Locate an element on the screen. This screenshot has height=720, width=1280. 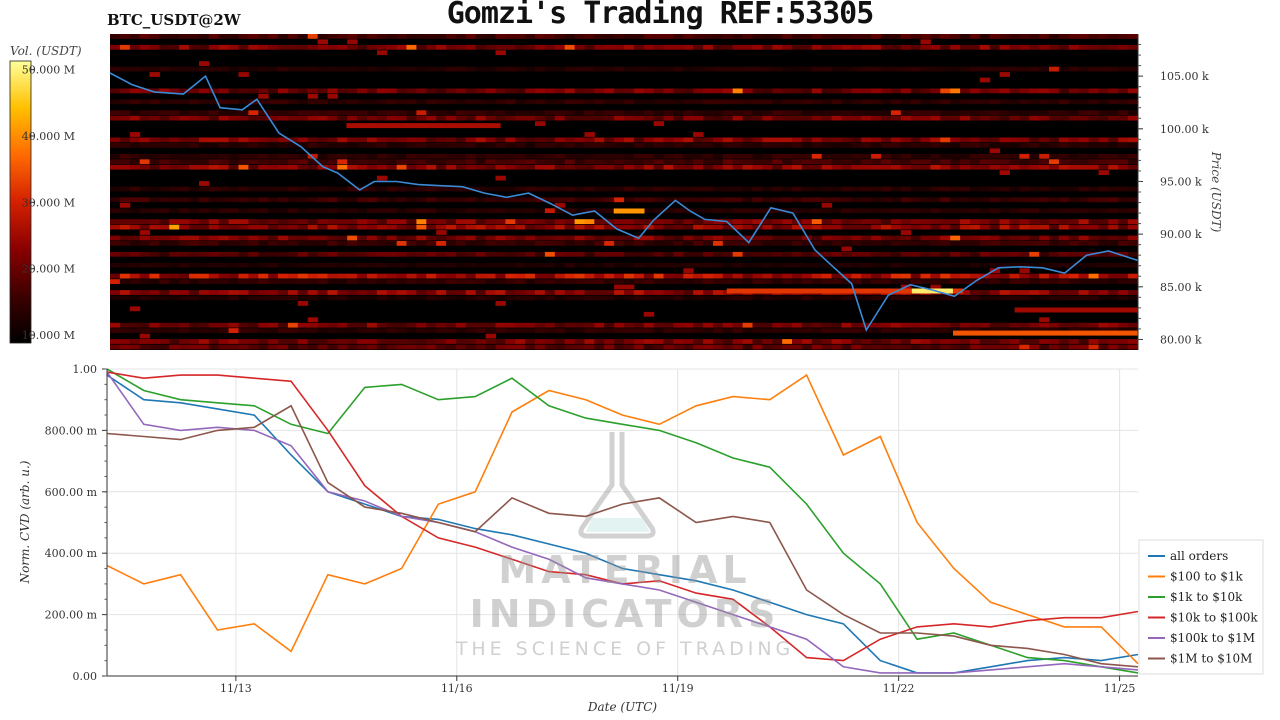
chart-subtitle: BTC_USDT@2W is located at coordinates (174, 20).